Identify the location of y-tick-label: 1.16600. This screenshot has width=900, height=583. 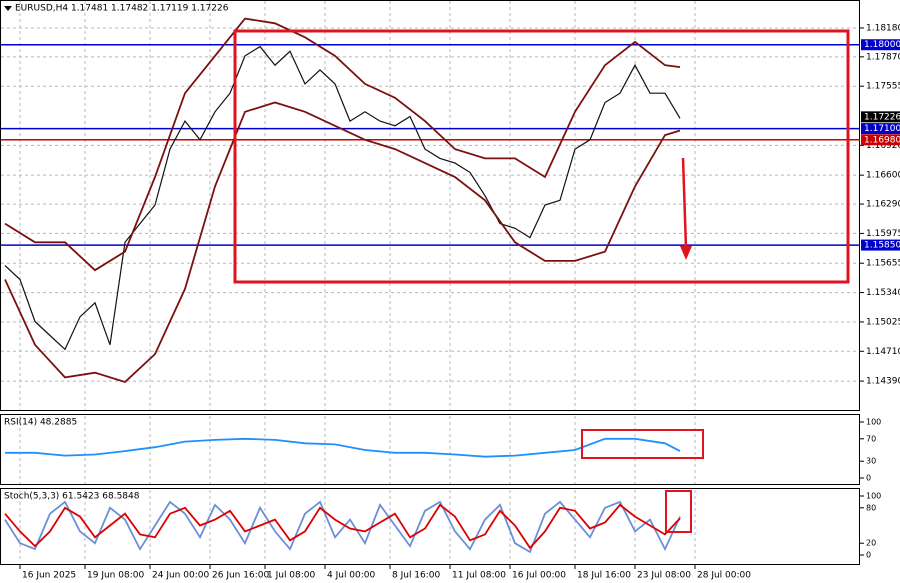
(883, 176).